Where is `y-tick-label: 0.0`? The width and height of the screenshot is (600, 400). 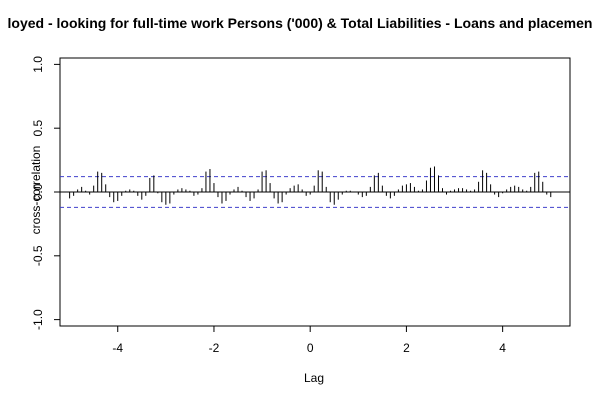 y-tick-label: 0.0 is located at coordinates (38, 191).